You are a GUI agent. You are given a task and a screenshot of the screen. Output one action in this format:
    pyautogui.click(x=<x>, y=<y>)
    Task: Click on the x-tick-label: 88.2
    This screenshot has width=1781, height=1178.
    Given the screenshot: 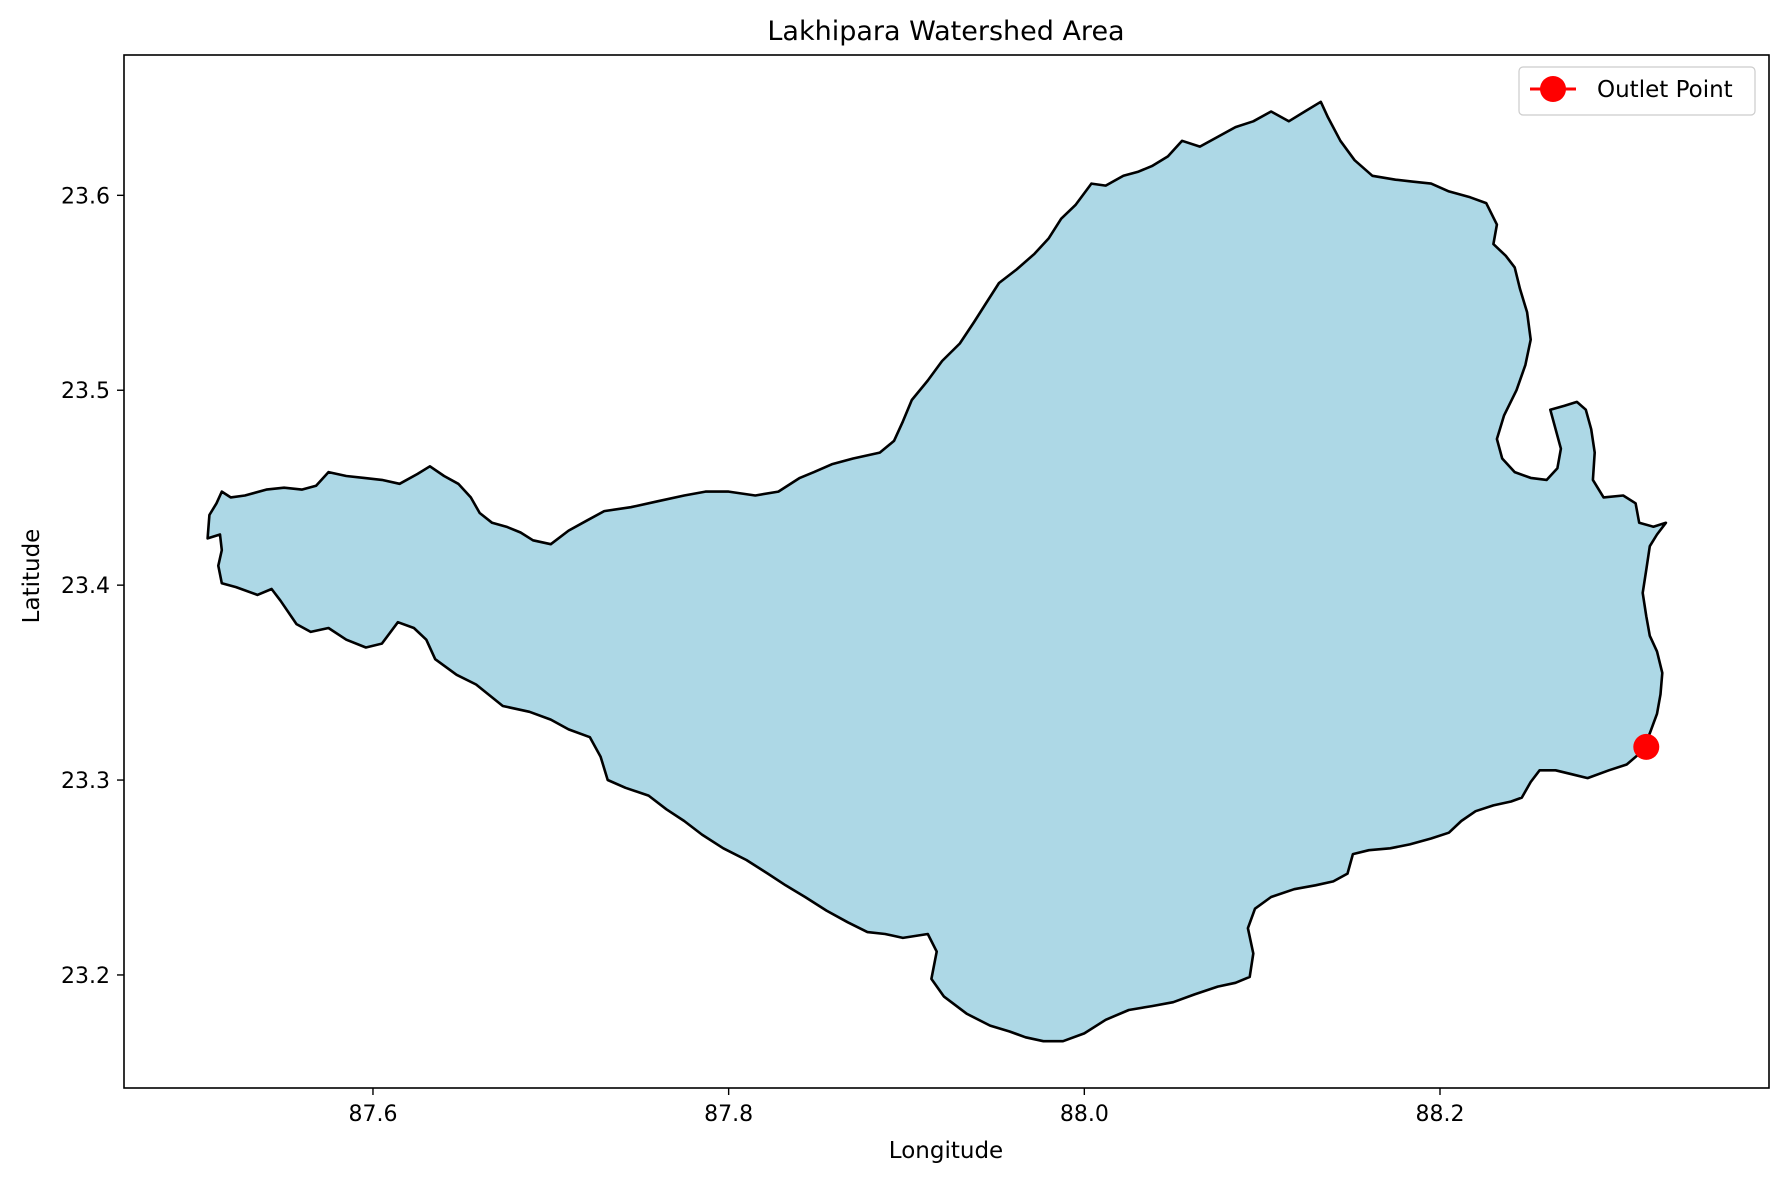 What is the action you would take?
    pyautogui.click(x=1440, y=1114)
    